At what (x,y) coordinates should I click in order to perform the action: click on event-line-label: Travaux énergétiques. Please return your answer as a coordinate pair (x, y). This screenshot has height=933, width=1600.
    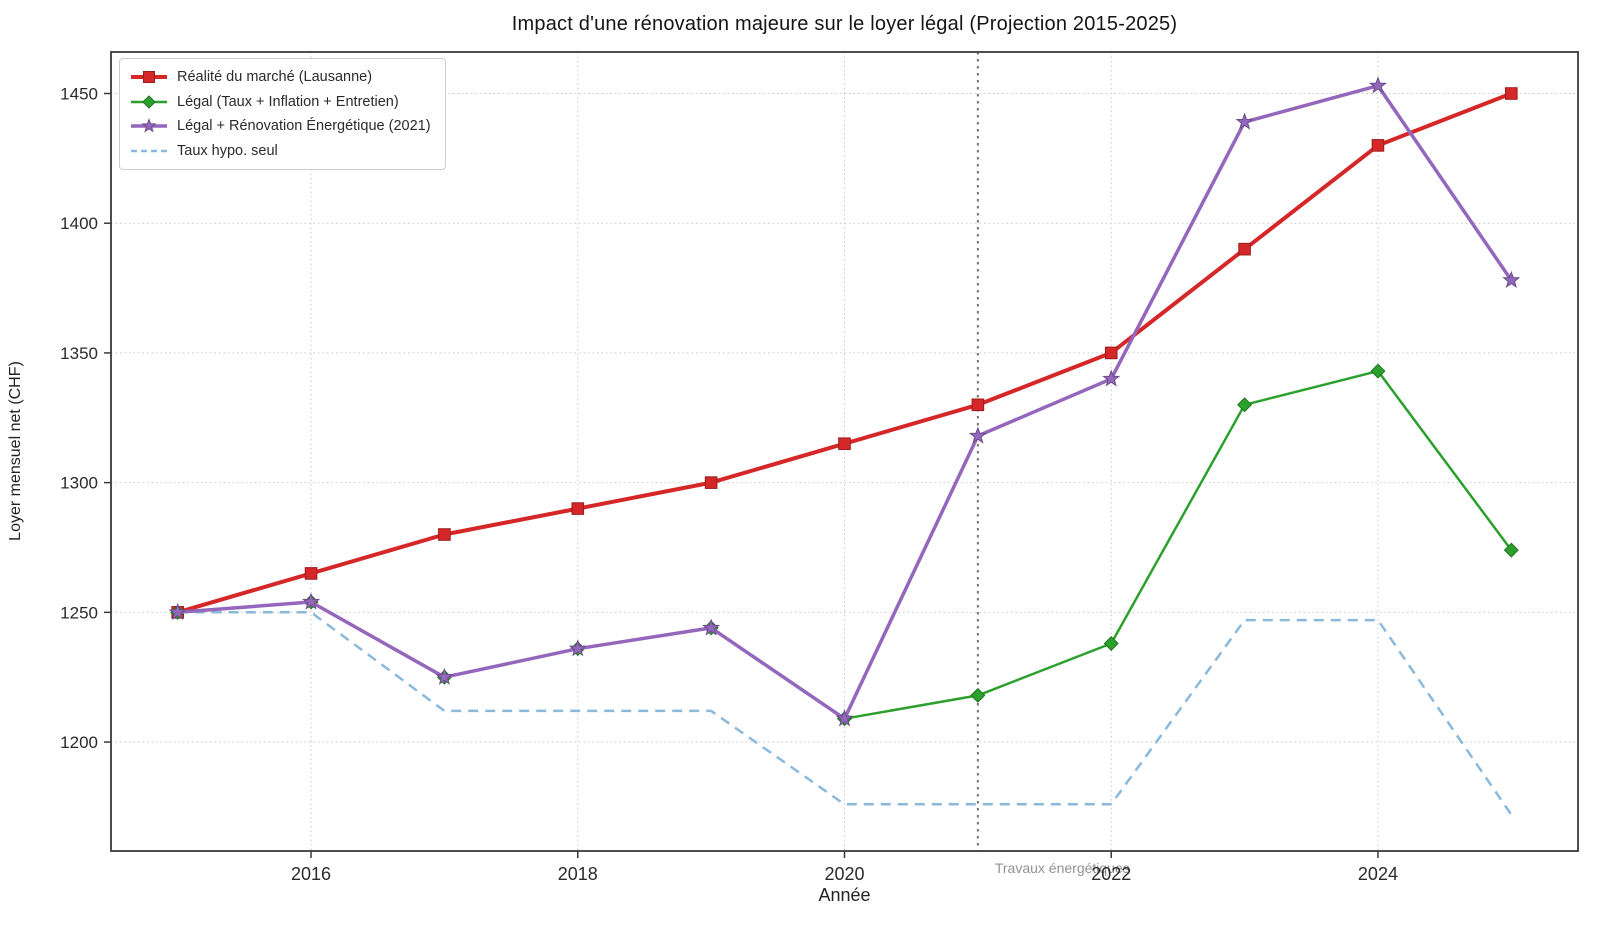
    Looking at the image, I should click on (1062, 868).